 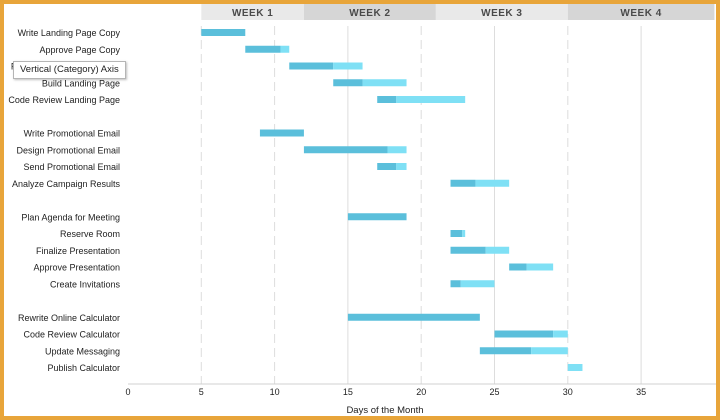 What do you see at coordinates (85, 284) in the screenshot?
I see `category-label-16: Create Invitations` at bounding box center [85, 284].